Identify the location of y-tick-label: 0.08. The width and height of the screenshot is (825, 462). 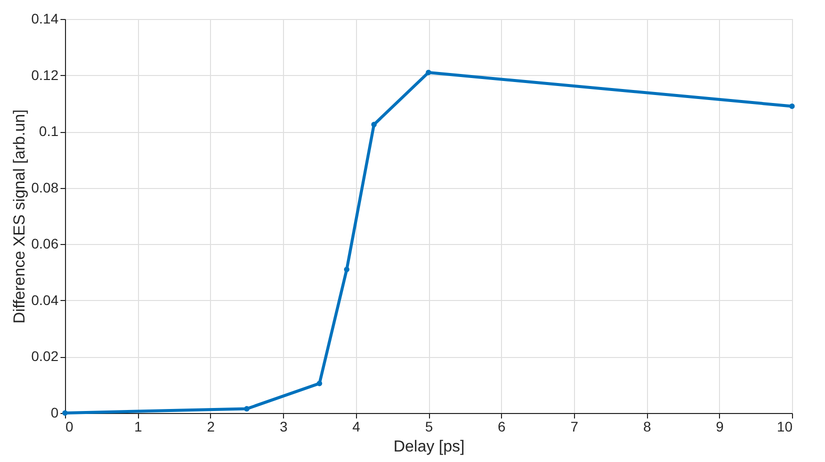
(45, 187).